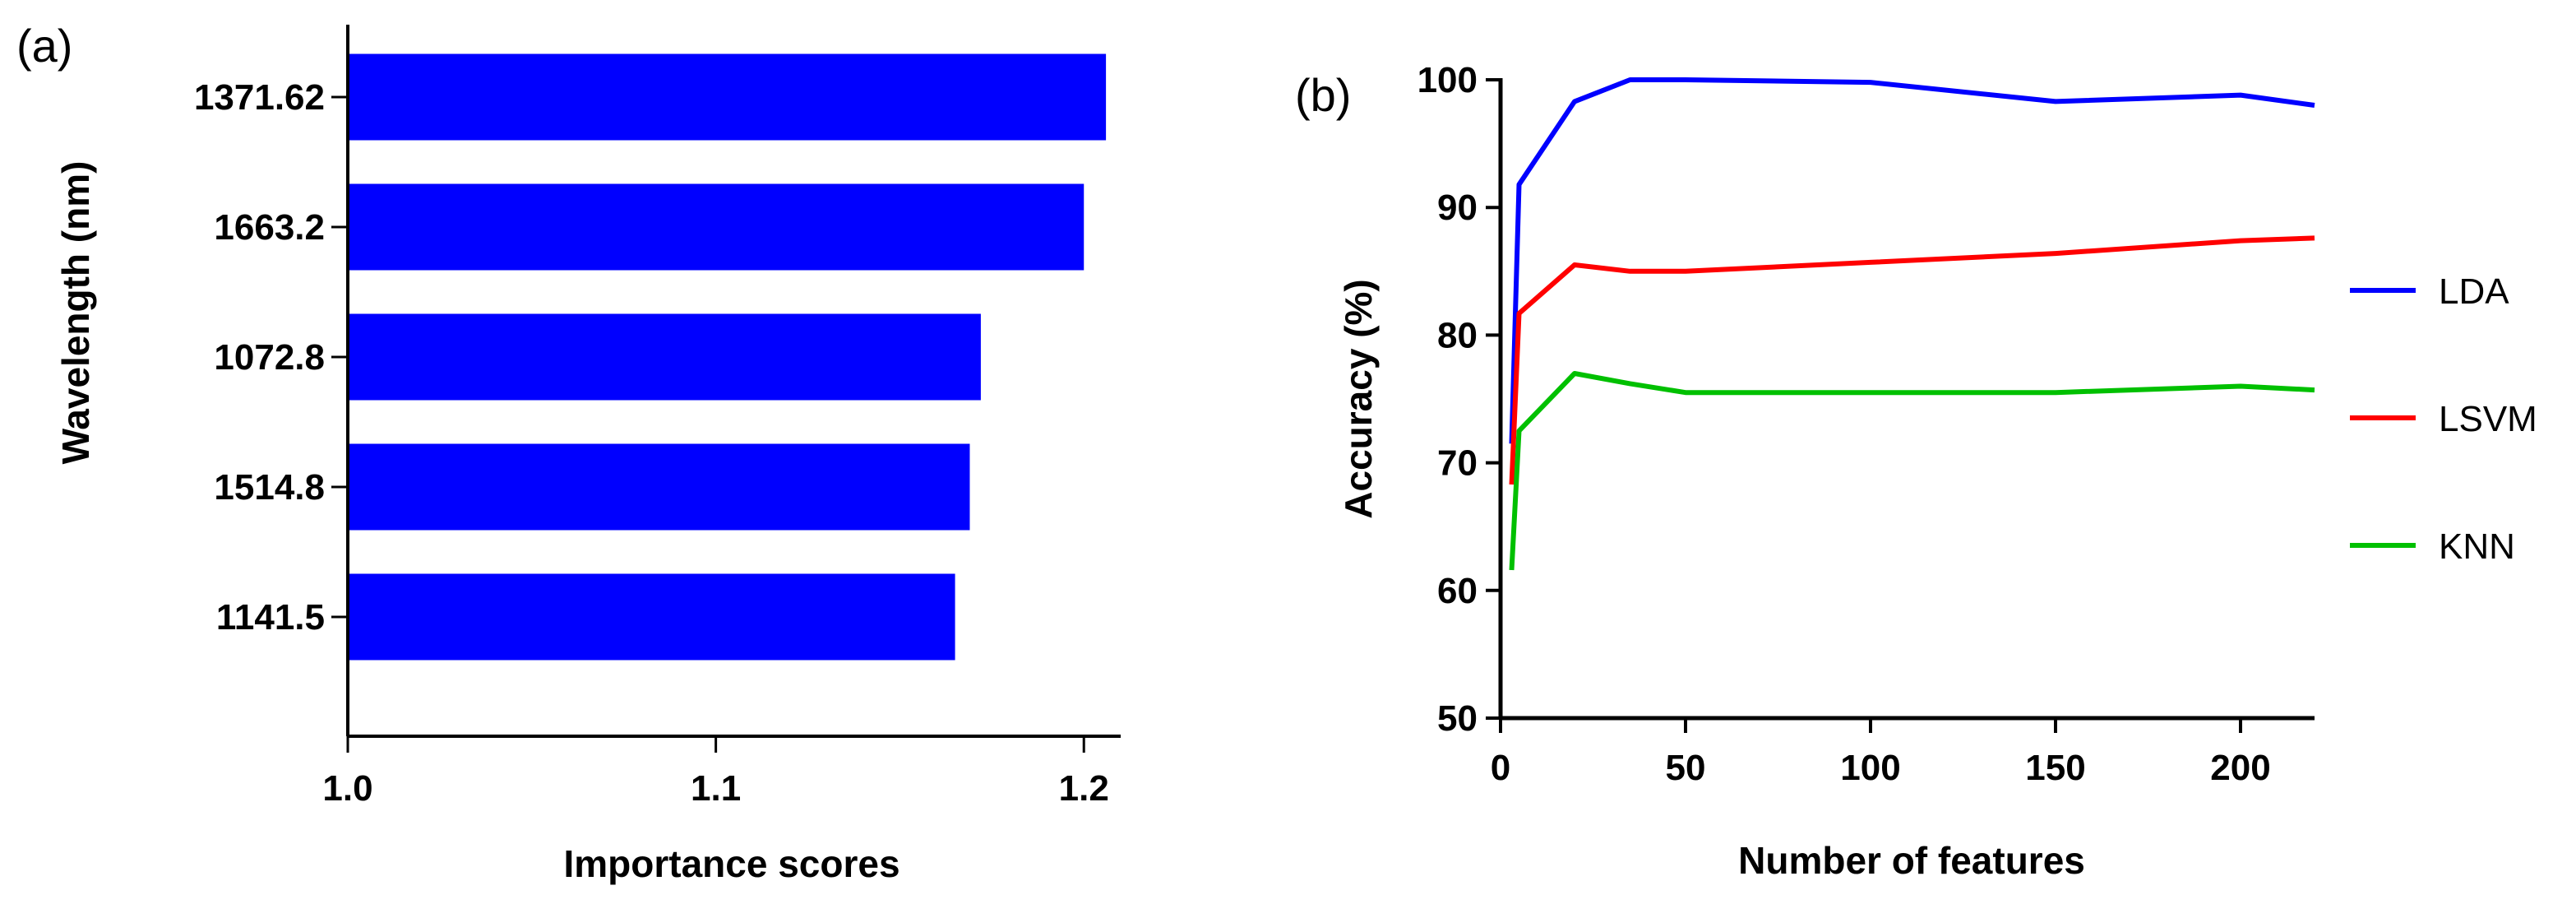 The image size is (2576, 918). What do you see at coordinates (259, 97) in the screenshot?
I see `y-tick-label: 1371.62` at bounding box center [259, 97].